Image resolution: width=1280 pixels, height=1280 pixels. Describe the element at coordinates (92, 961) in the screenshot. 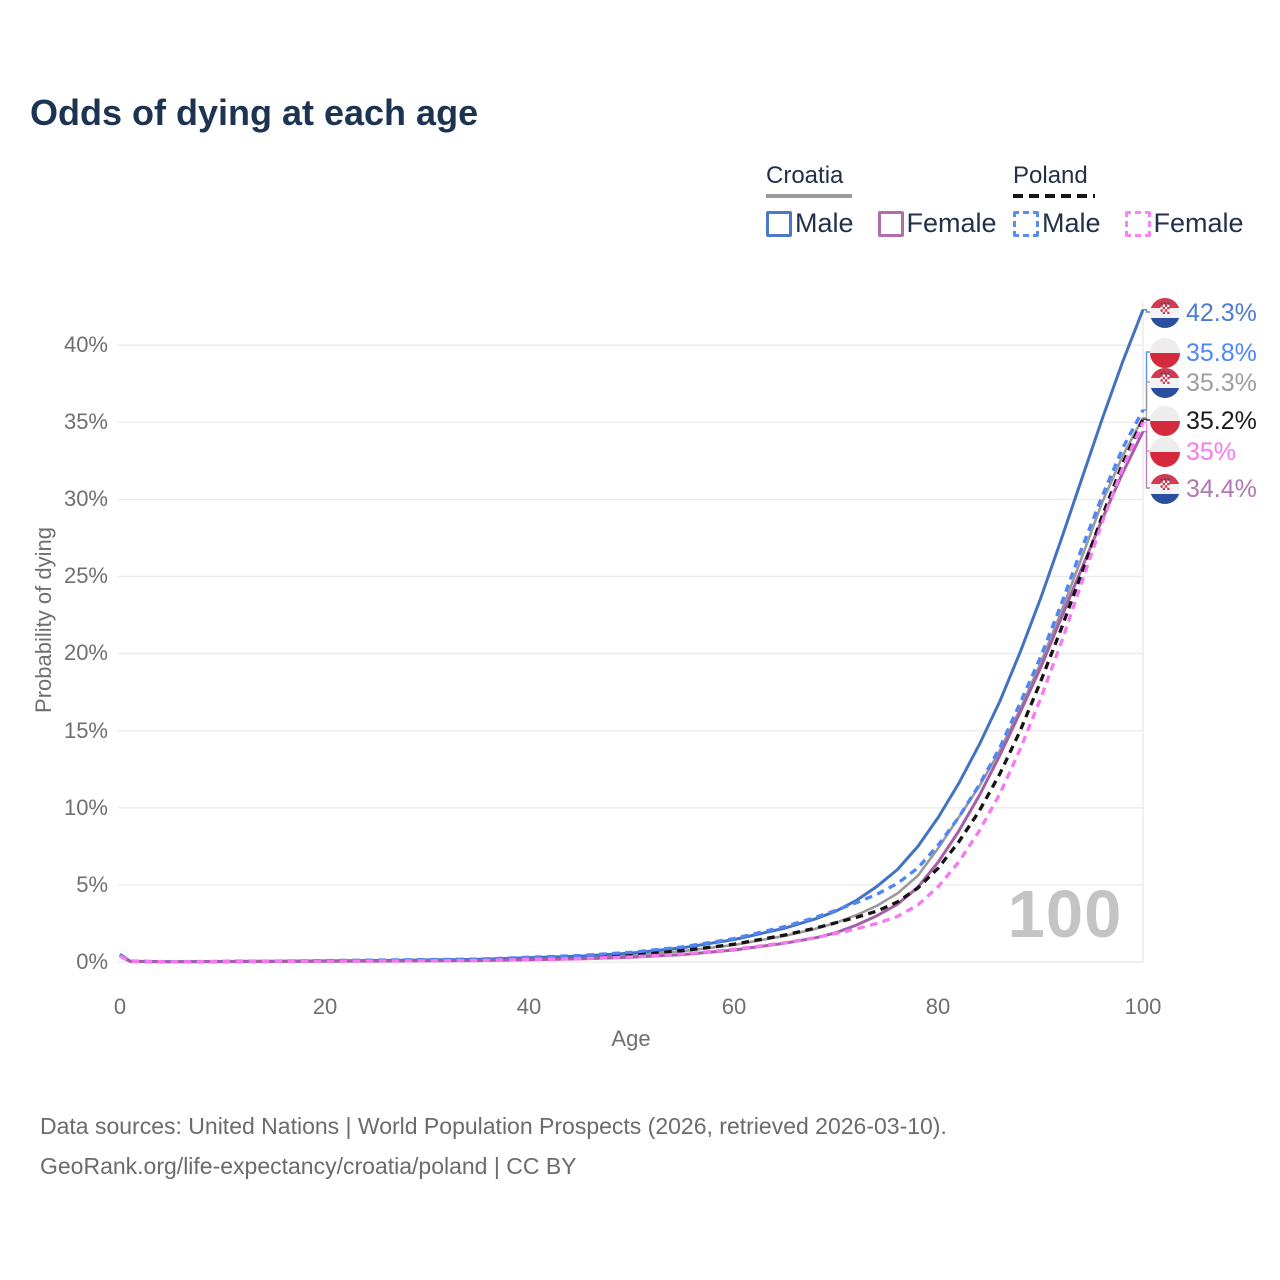

I see `y-tick-0: 0%` at that location.